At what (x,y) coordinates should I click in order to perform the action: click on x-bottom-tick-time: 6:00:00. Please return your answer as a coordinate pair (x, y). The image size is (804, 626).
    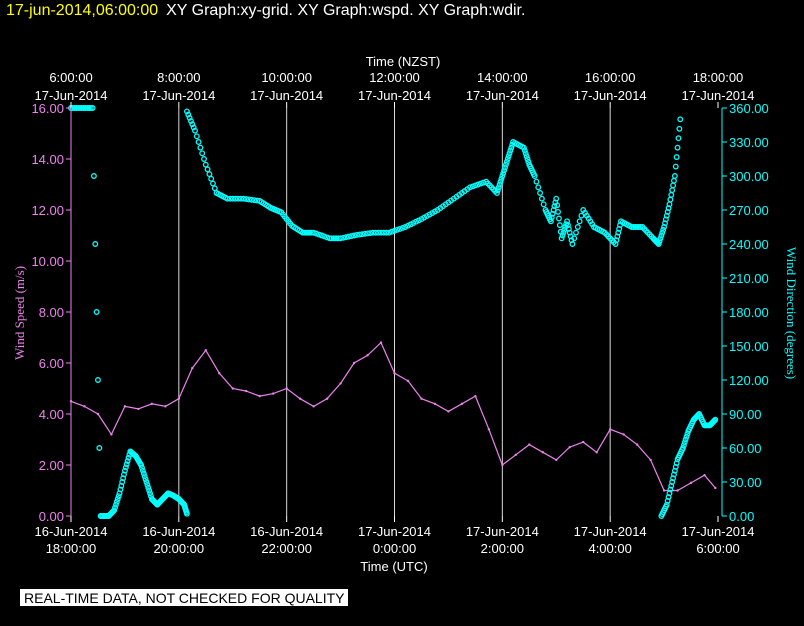
    Looking at the image, I should click on (717, 548).